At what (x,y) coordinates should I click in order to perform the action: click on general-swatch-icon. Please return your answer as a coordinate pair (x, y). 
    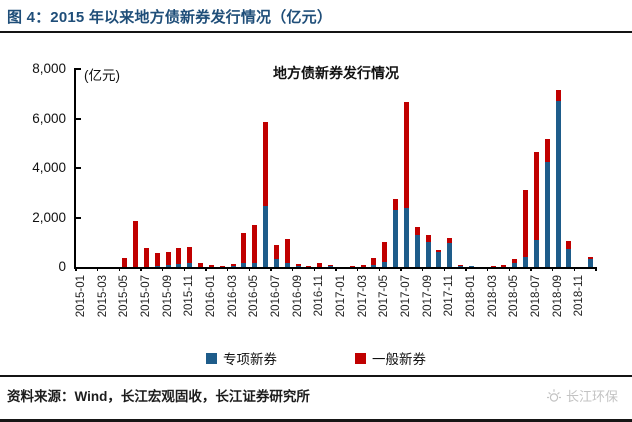
    Looking at the image, I should click on (360, 358).